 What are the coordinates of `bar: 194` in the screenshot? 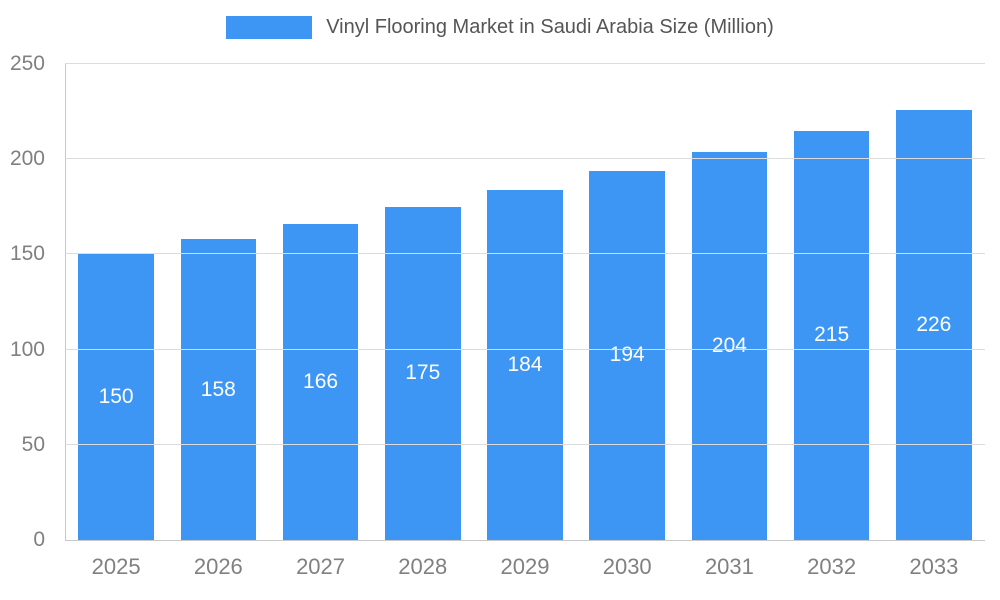 It's located at (627, 355).